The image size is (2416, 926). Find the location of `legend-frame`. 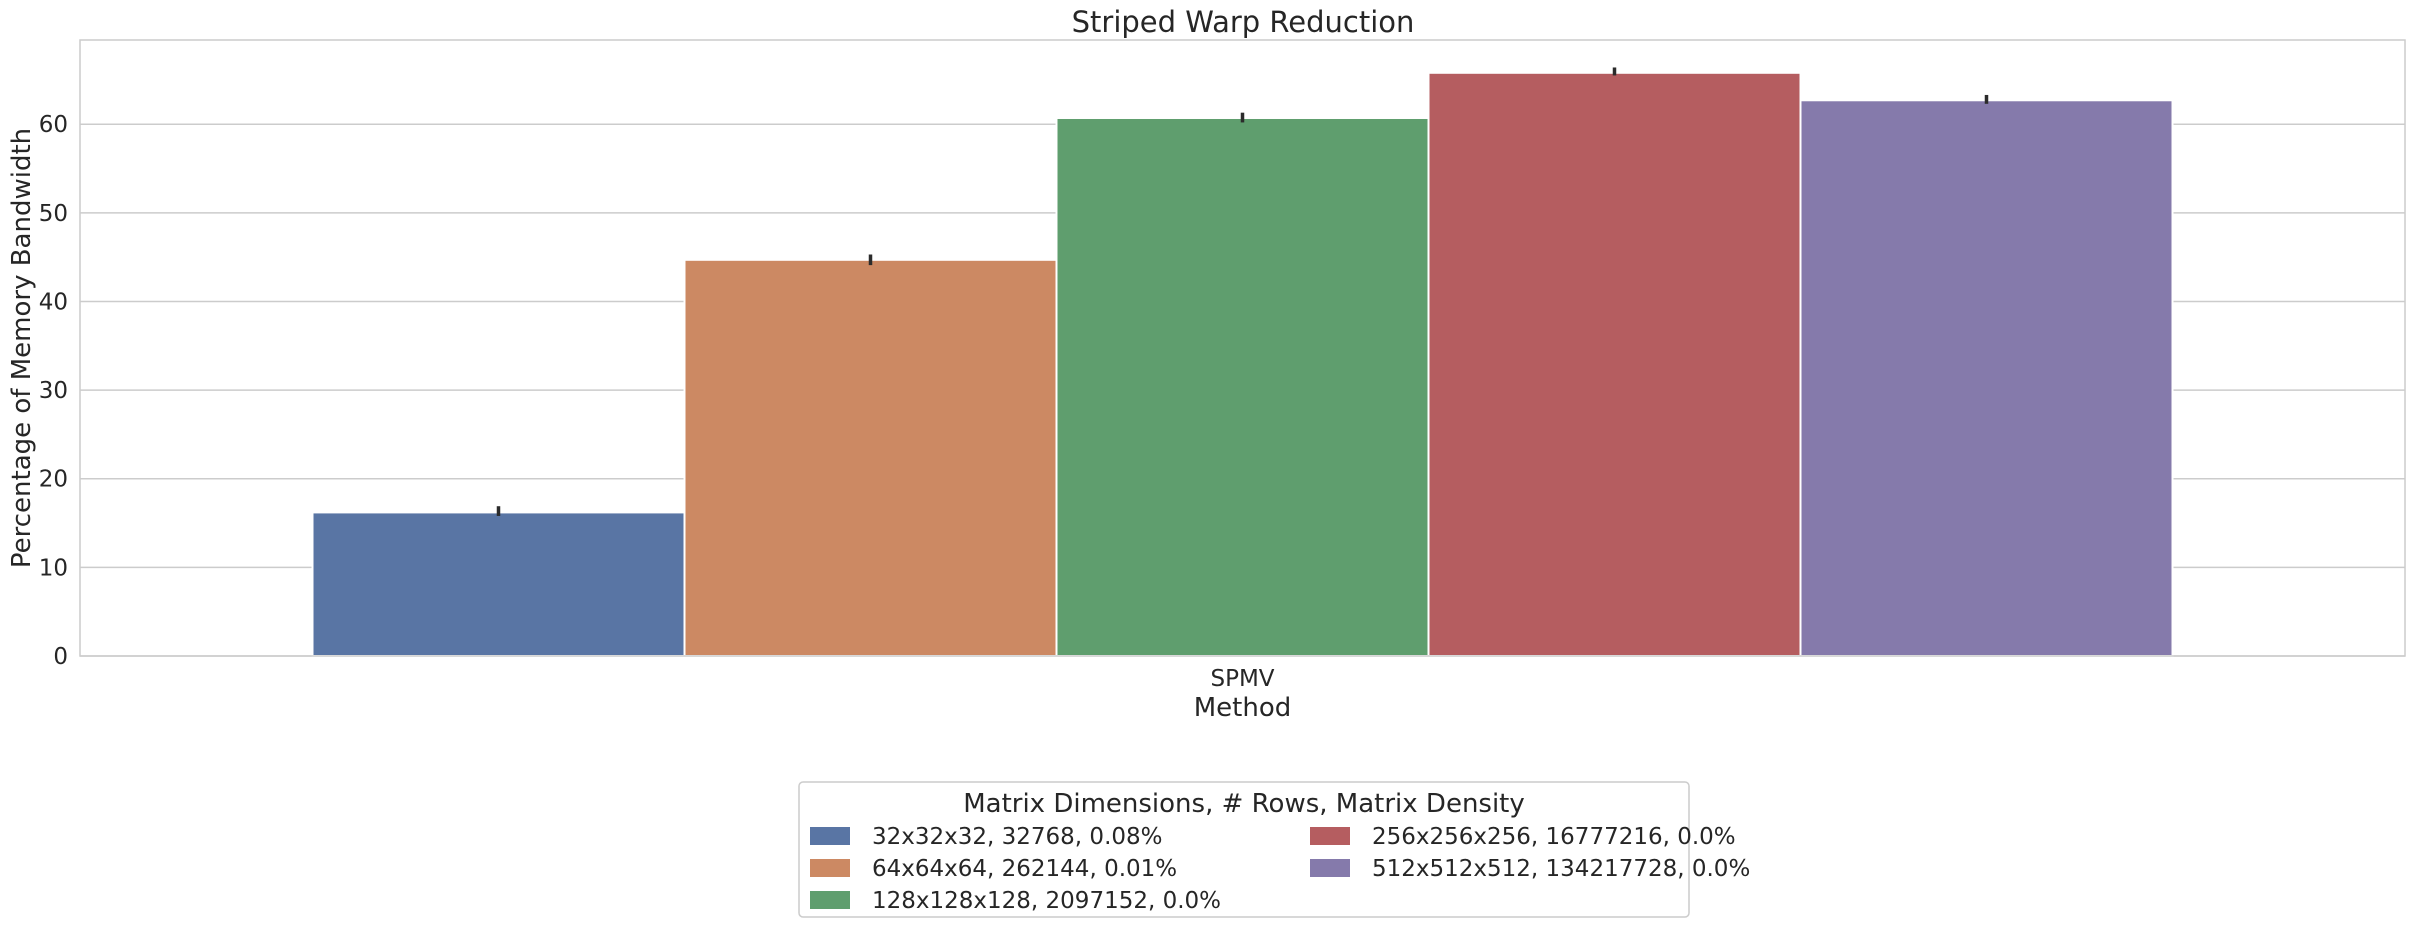

legend-frame is located at coordinates (1244, 849).